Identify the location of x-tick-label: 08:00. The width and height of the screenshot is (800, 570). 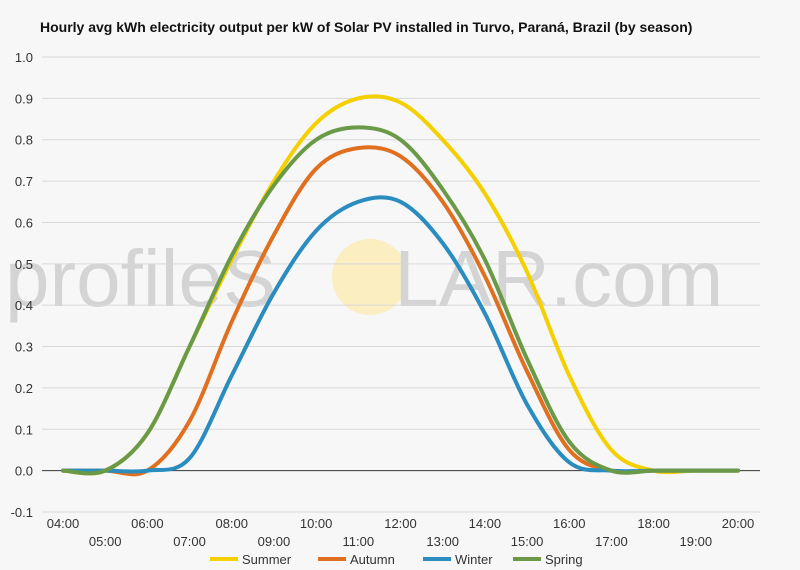
(231, 523).